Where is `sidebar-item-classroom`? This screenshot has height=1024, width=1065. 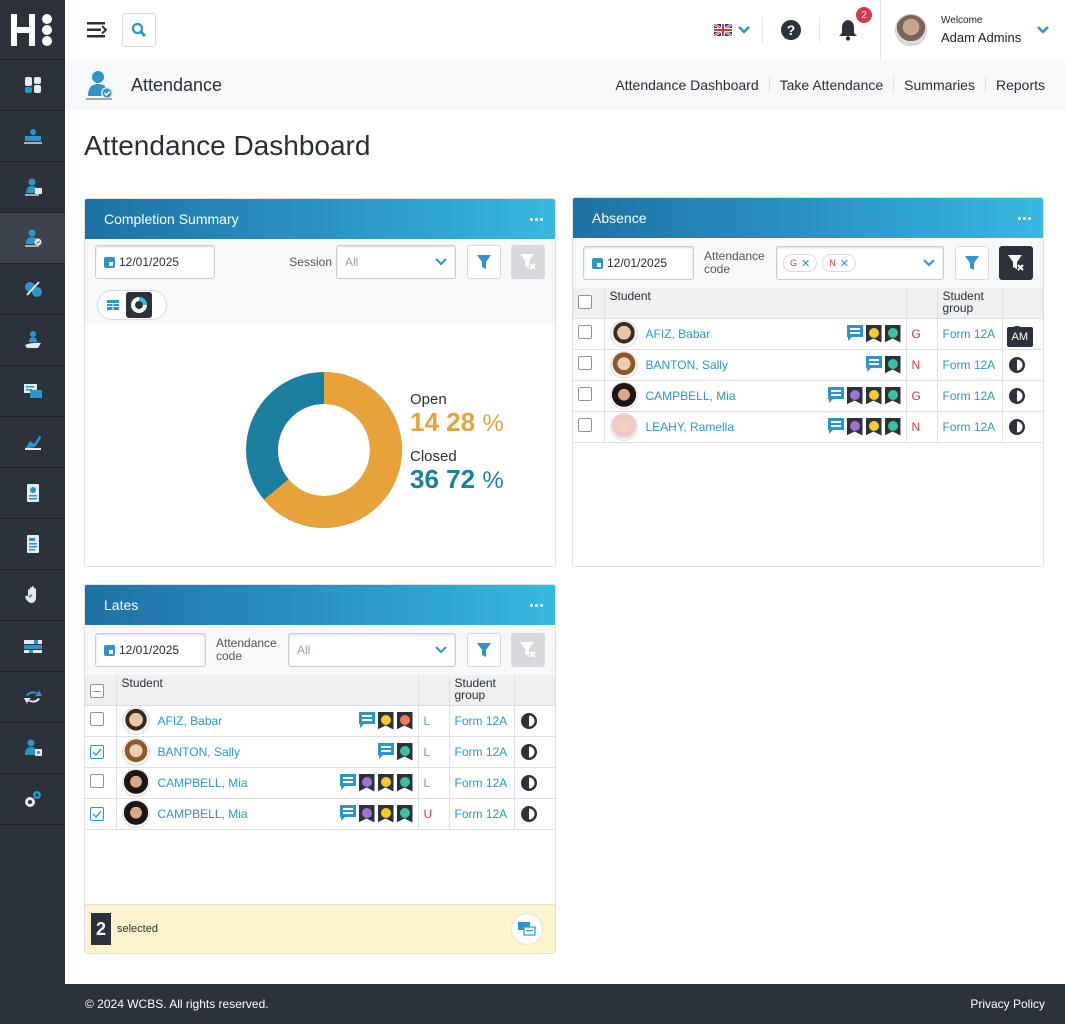 sidebar-item-classroom is located at coordinates (32, 136).